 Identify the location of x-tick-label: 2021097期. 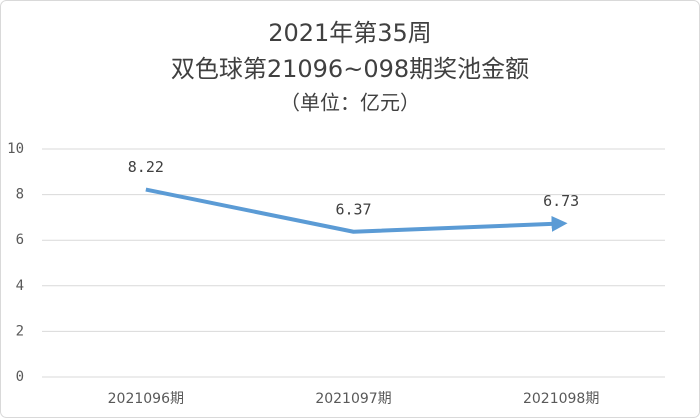
(353, 399).